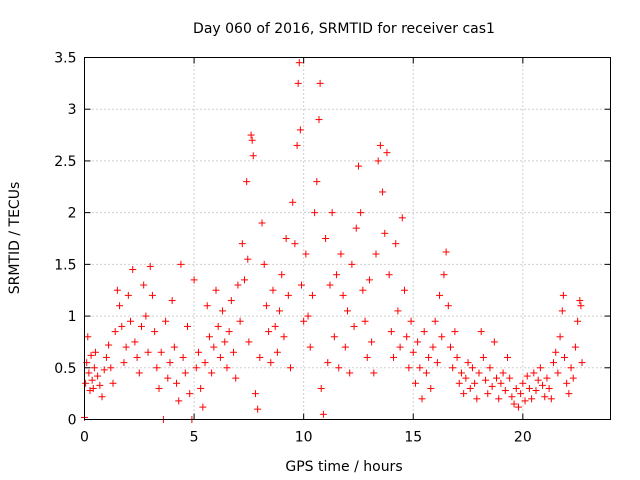 The height and width of the screenshot is (480, 640). Describe the element at coordinates (15, 238) in the screenshot. I see `y-axis-label: SRMTID / TECUs` at that location.